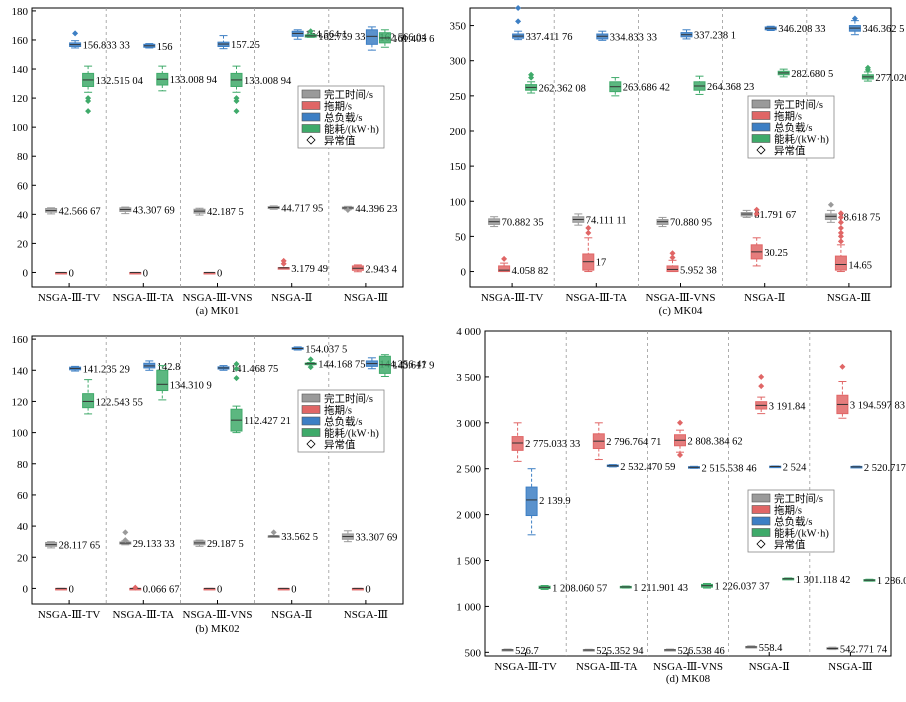 The image size is (906, 702). What do you see at coordinates (691, 223) in the screenshot?
I see `mean-label: 70.880 95` at bounding box center [691, 223].